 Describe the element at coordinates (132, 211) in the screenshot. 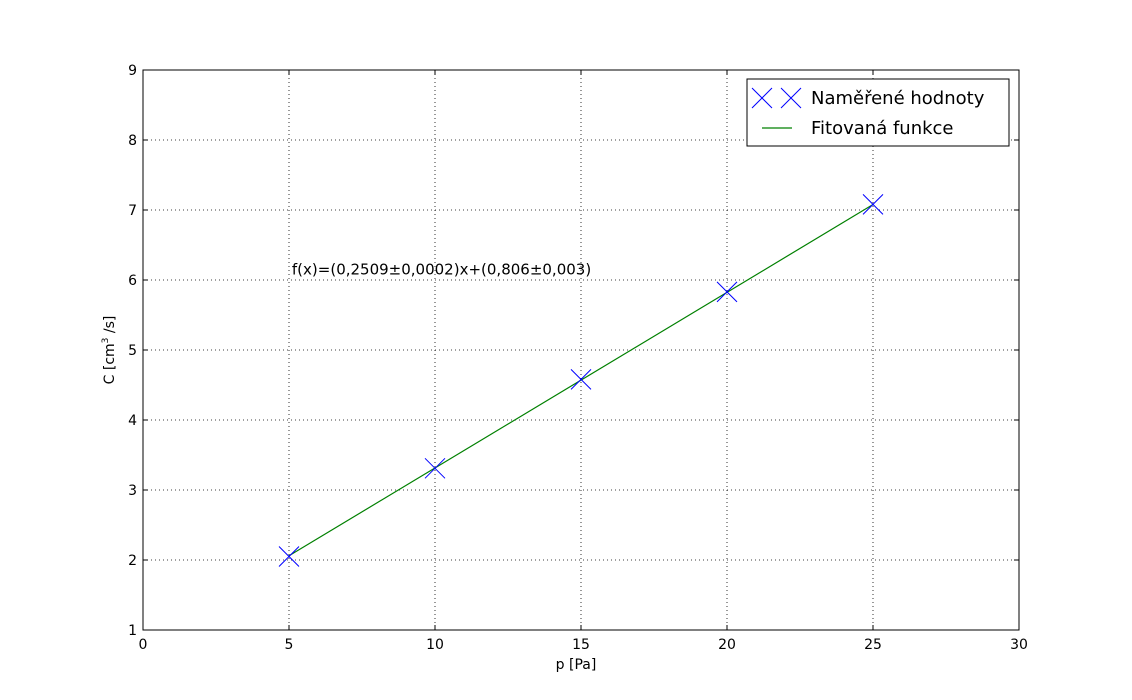

I see `y-tick-label: 7` at that location.